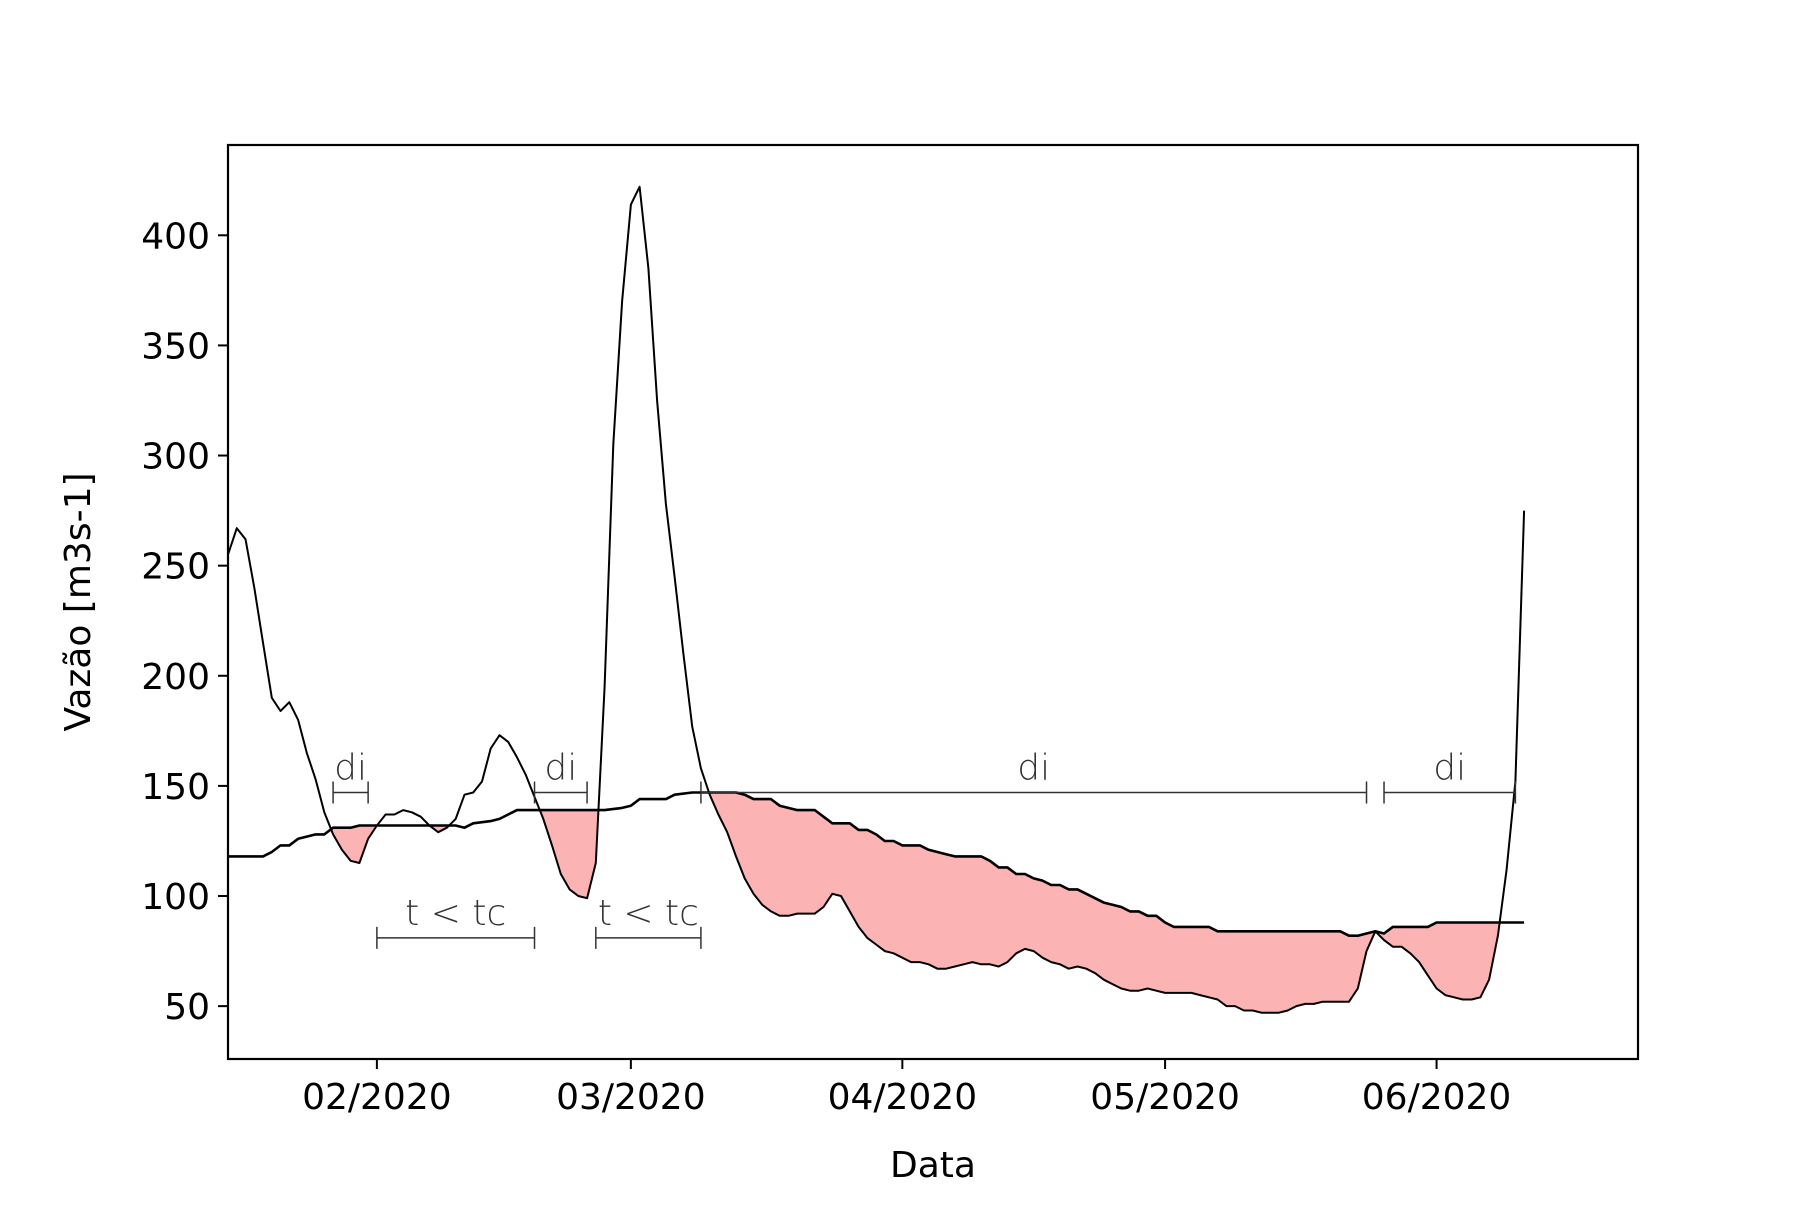 This screenshot has height=1205, width=1800. Describe the element at coordinates (175, 567) in the screenshot. I see `y-tick-label: 250` at that location.